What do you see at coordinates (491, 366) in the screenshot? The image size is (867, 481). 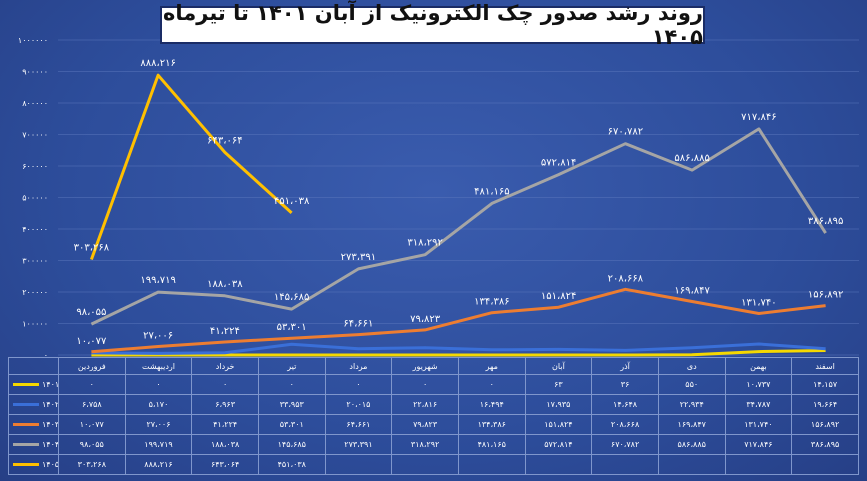 I see `table-header-month: مهر` at bounding box center [491, 366].